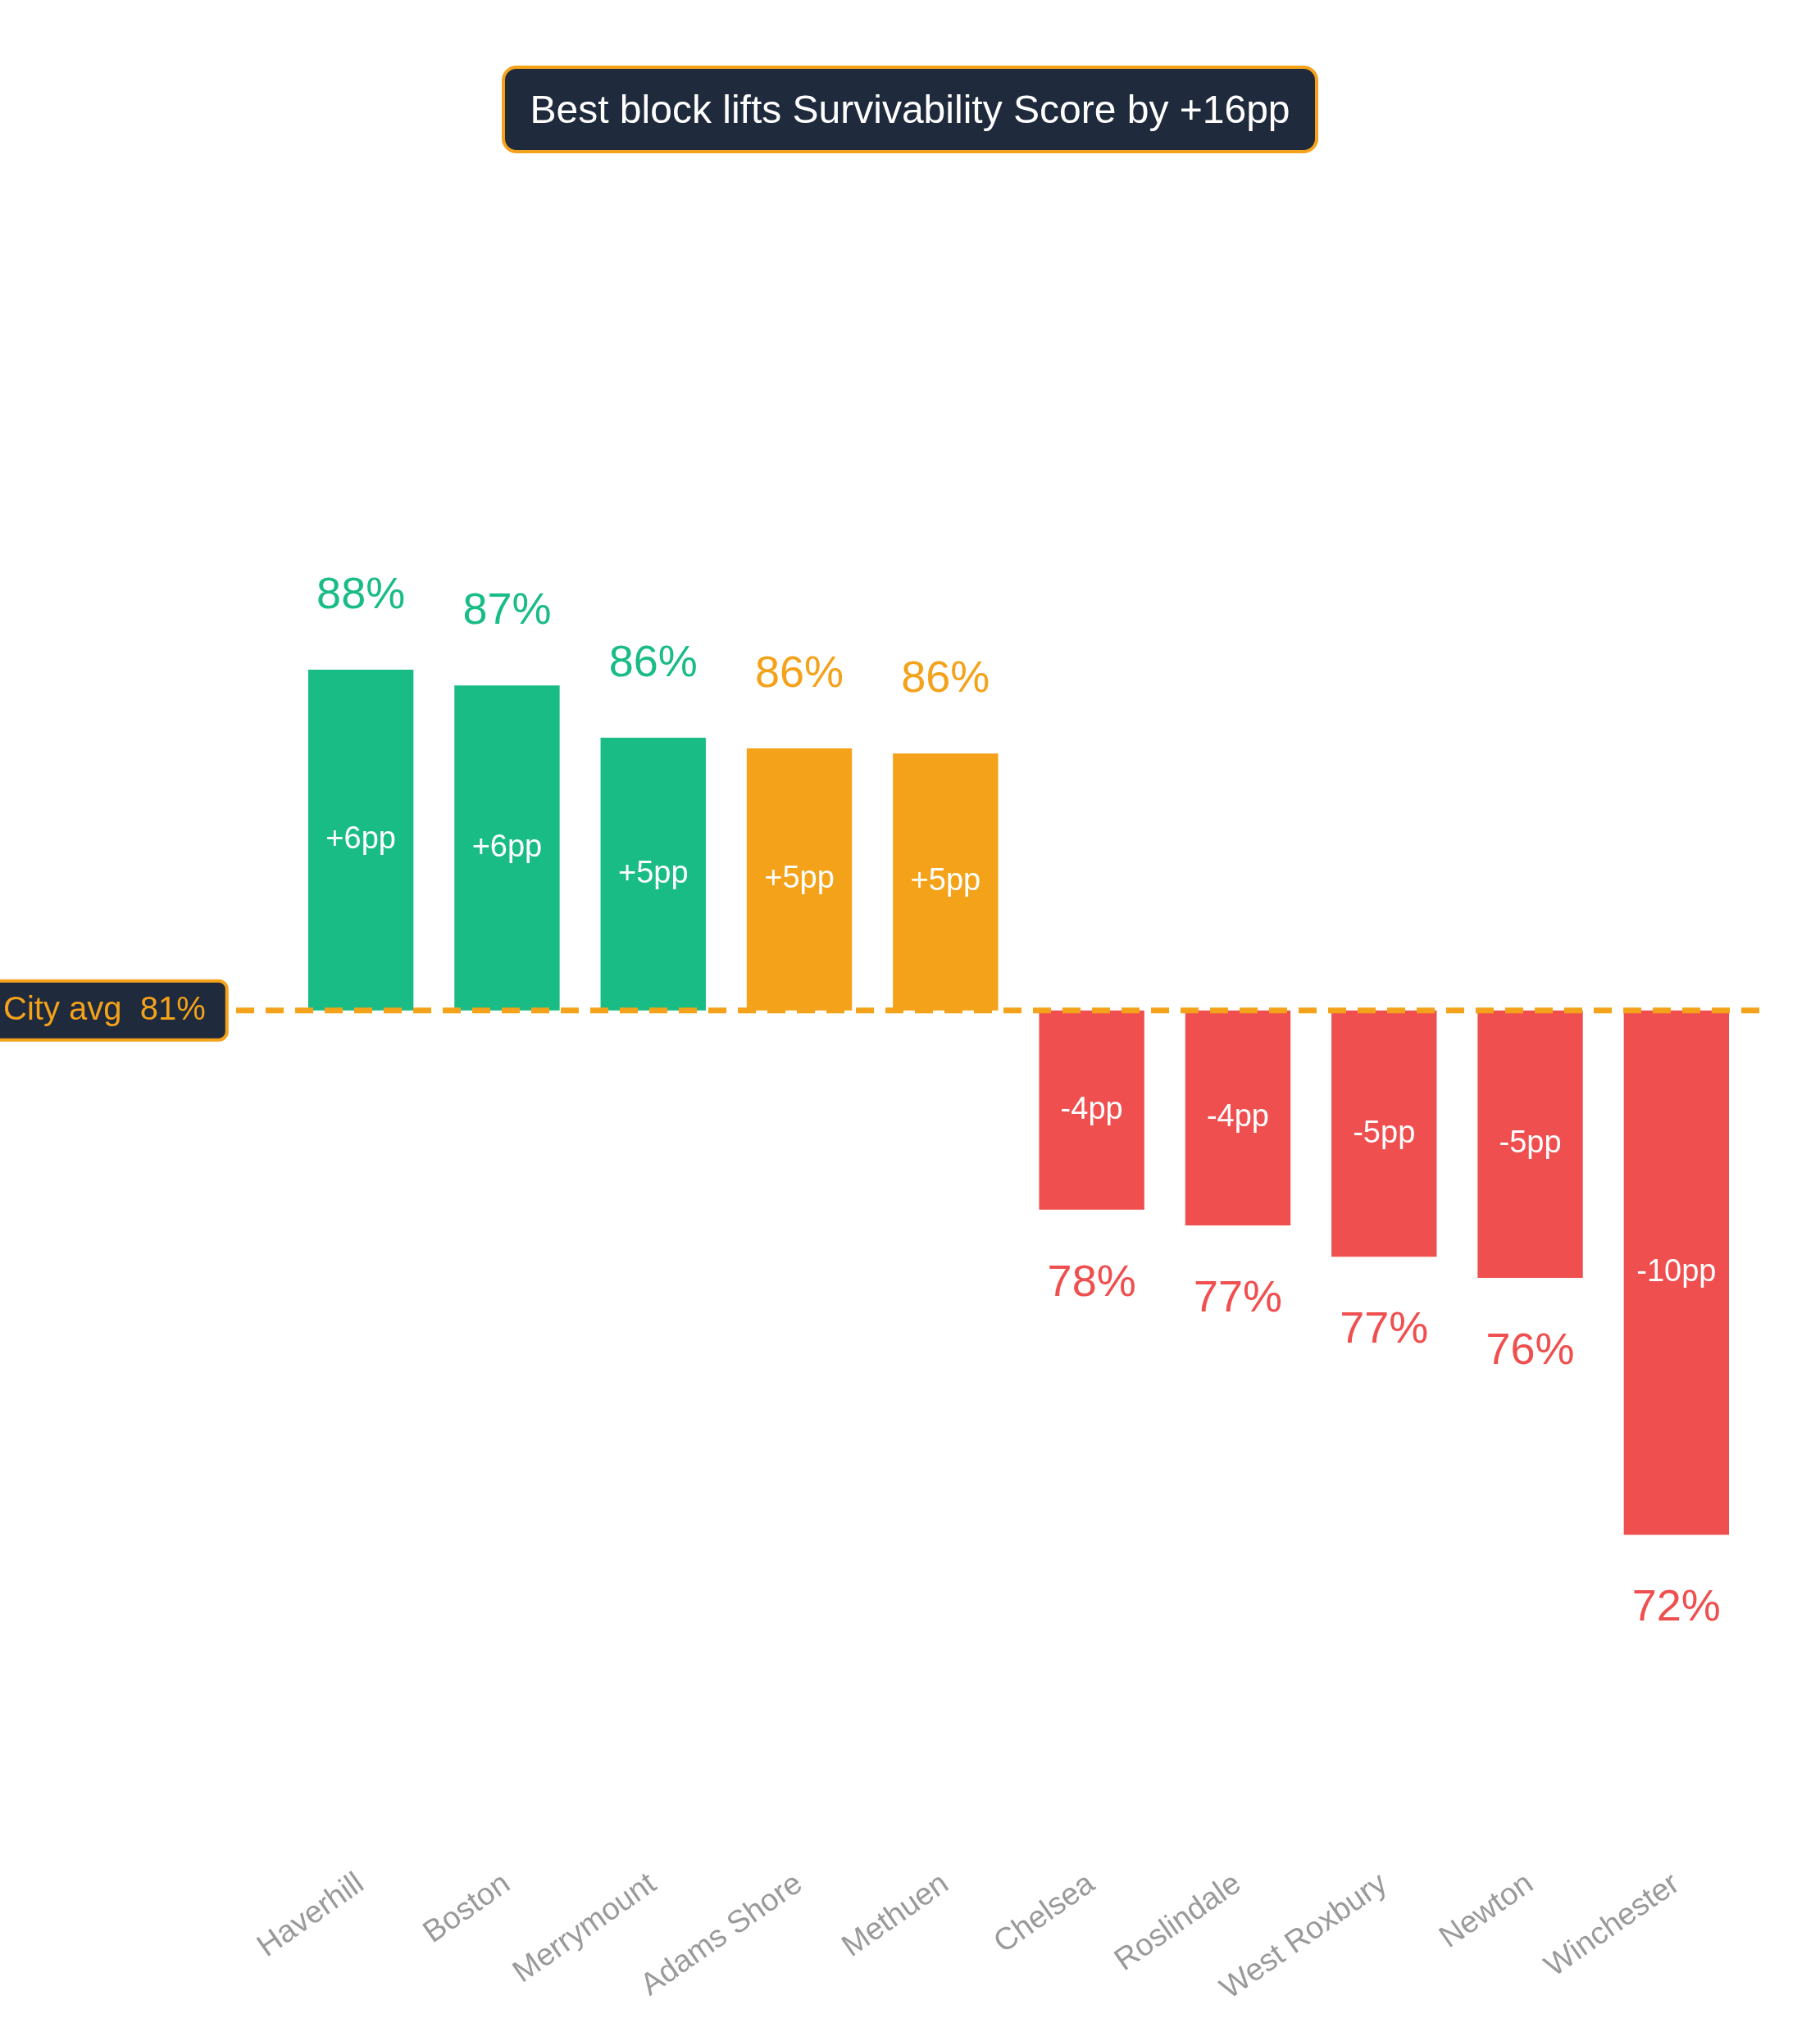 Image resolution: width=1820 pixels, height=2041 pixels. What do you see at coordinates (507, 609) in the screenshot?
I see `annotation: 87%` at bounding box center [507, 609].